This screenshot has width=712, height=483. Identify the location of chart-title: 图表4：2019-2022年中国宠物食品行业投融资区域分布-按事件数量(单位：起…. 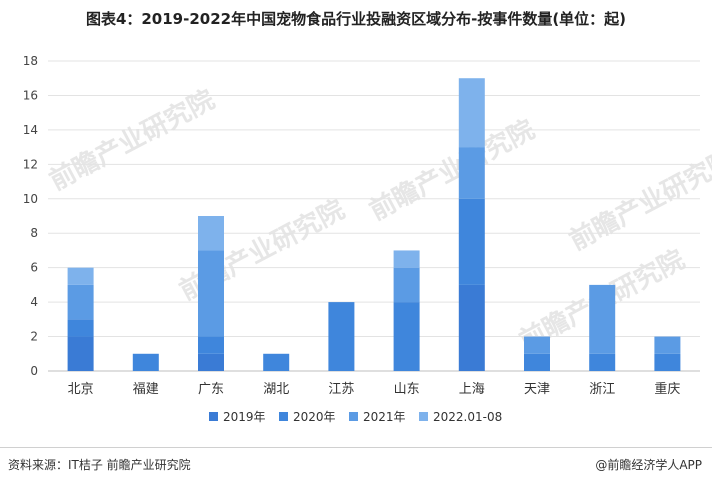
(356, 19).